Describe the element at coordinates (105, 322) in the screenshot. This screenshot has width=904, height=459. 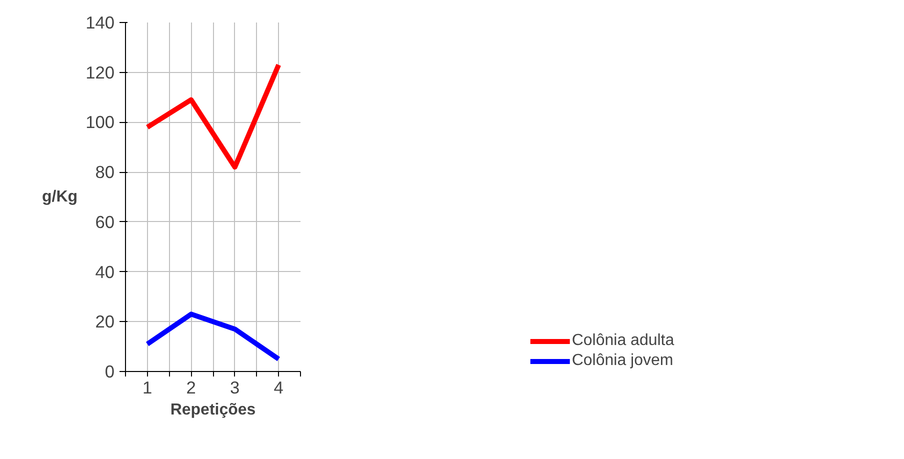
I see `y-tick-label: 20` at that location.